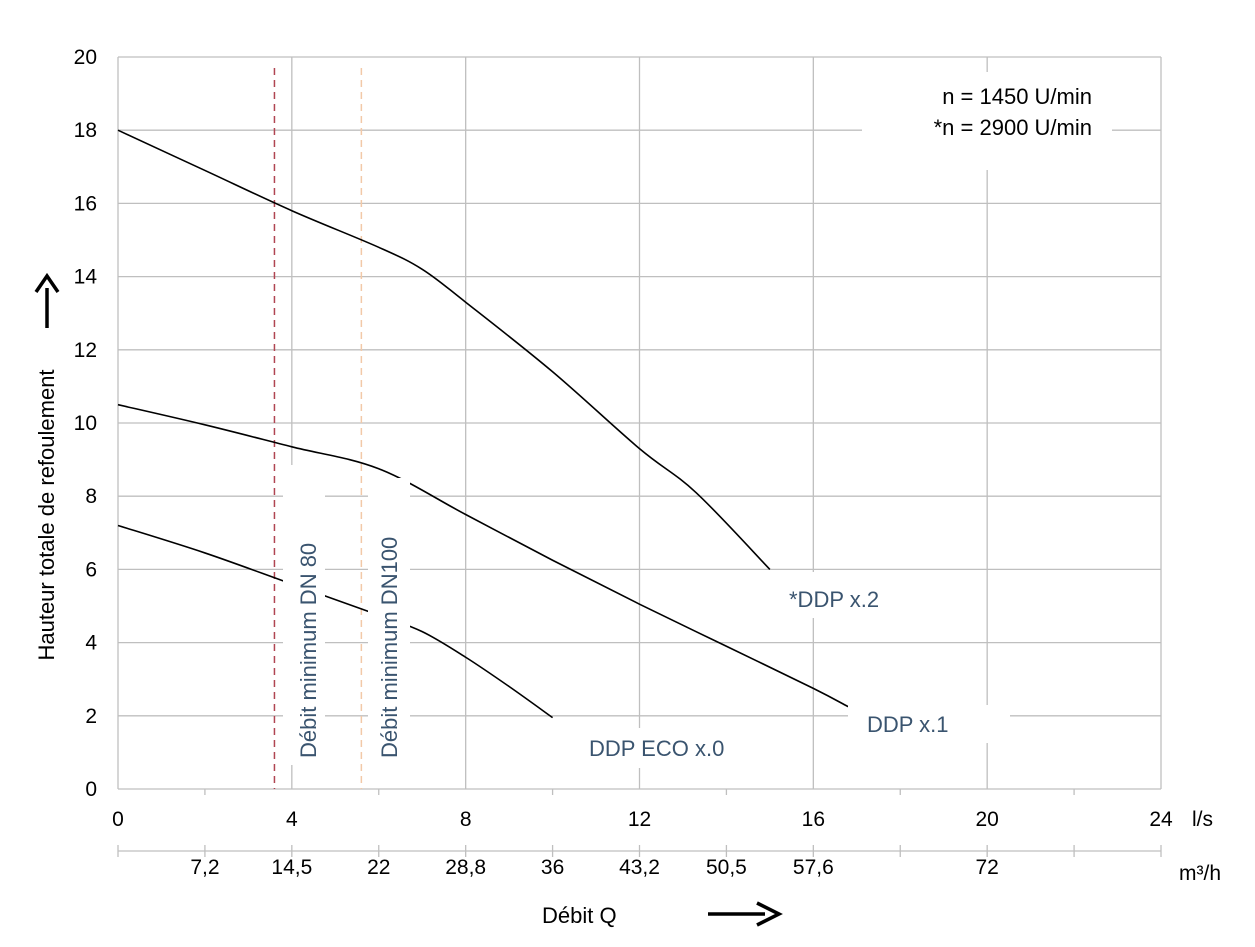  What do you see at coordinates (769, 914) in the screenshot?
I see `x-axis-arrow-icon` at bounding box center [769, 914].